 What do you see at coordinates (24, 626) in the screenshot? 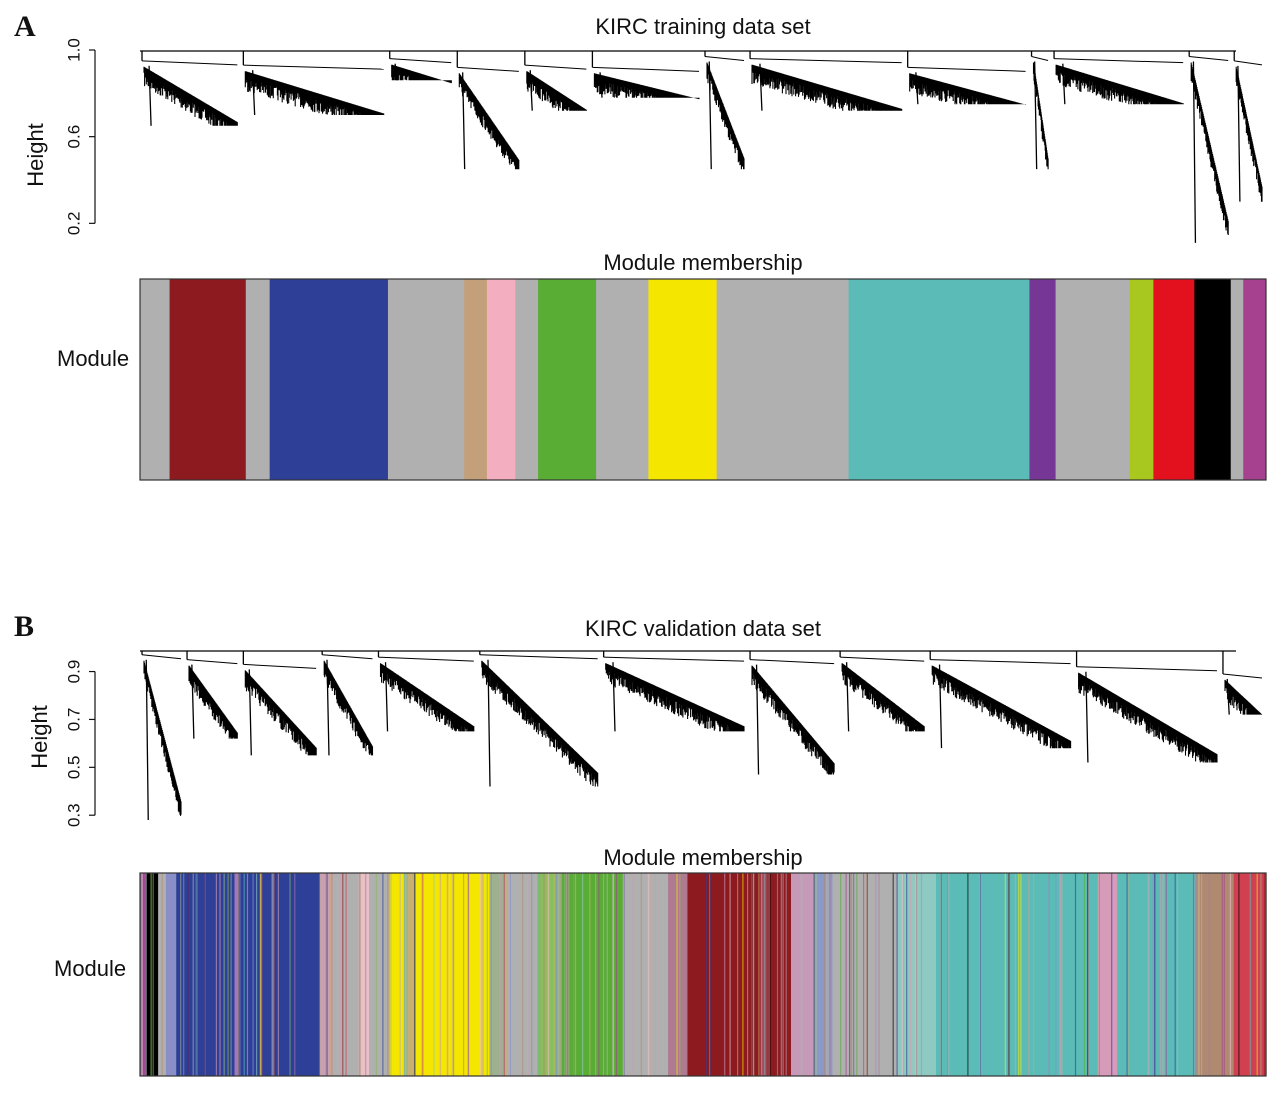
I see `panel-letter-b: B` at bounding box center [24, 626].